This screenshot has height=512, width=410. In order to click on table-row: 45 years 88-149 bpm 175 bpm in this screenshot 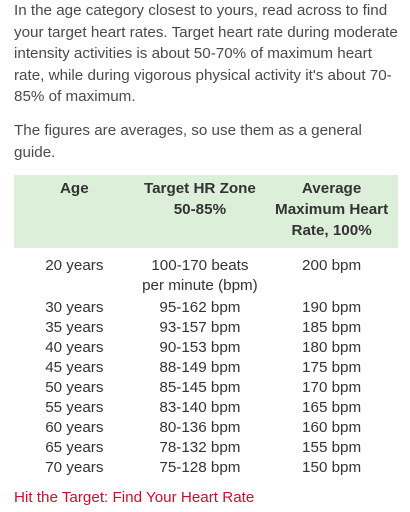, I will do `click(206, 368)`.